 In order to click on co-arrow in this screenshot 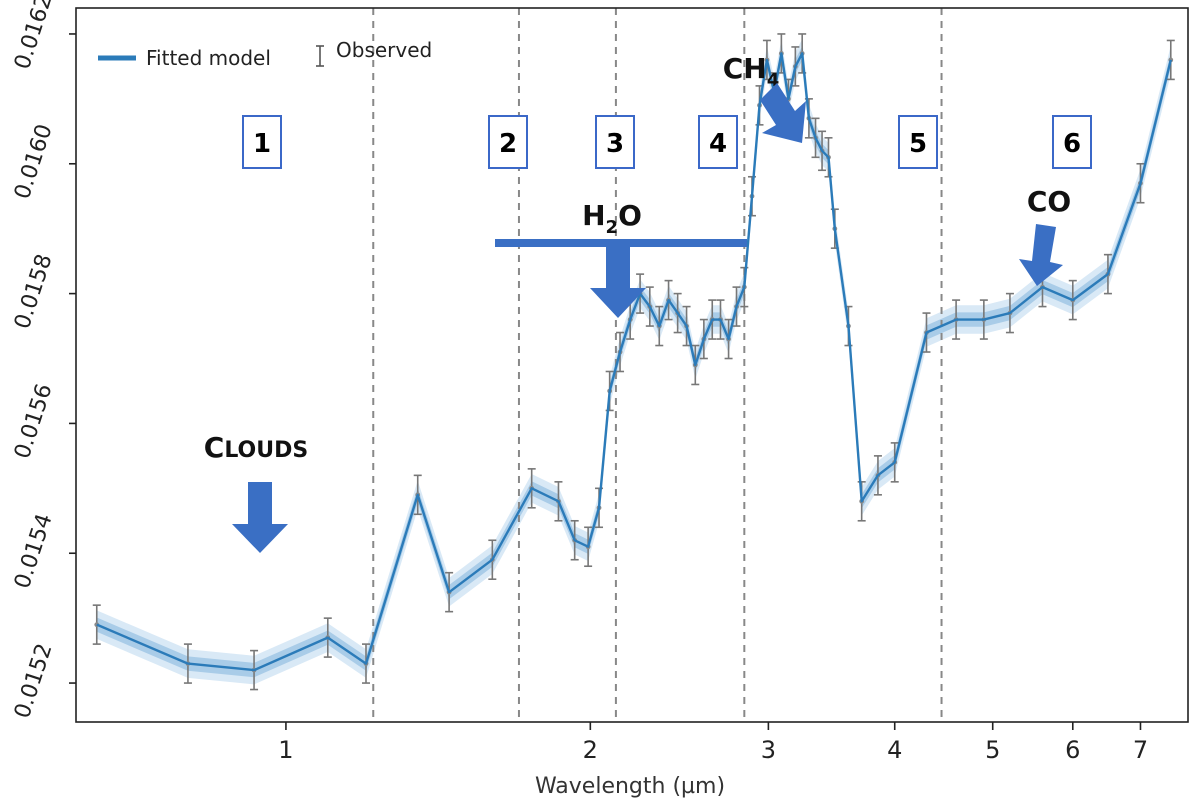, I will do `click(1041, 255)`.